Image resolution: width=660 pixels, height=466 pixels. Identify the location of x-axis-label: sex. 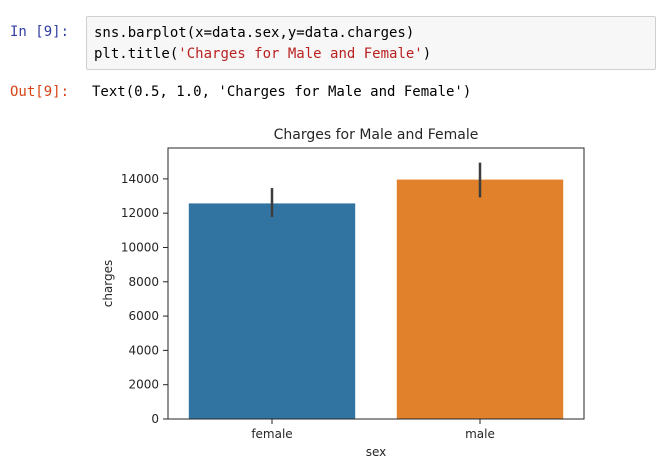
(376, 452).